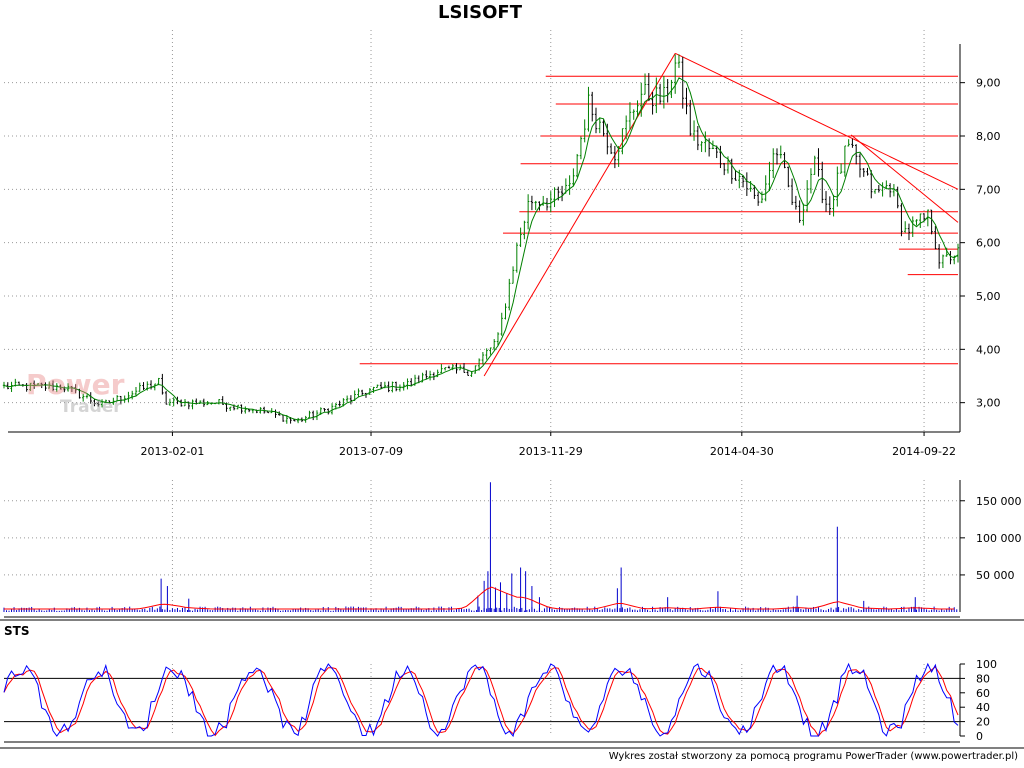 This screenshot has height=768, width=1024. Describe the element at coordinates (999, 538) in the screenshot. I see `volume-y-tick-label: 100 000` at that location.